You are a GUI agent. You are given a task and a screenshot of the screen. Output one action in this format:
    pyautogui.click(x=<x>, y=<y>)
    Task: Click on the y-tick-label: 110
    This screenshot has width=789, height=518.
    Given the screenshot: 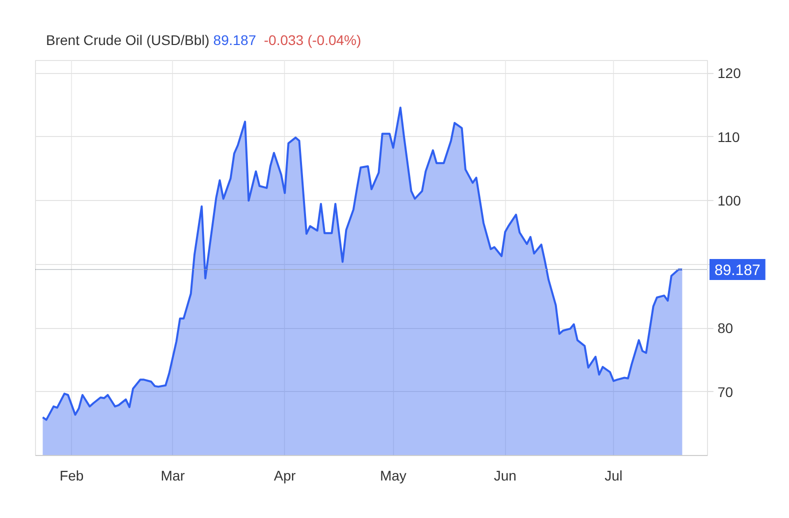 What is the action you would take?
    pyautogui.click(x=729, y=136)
    